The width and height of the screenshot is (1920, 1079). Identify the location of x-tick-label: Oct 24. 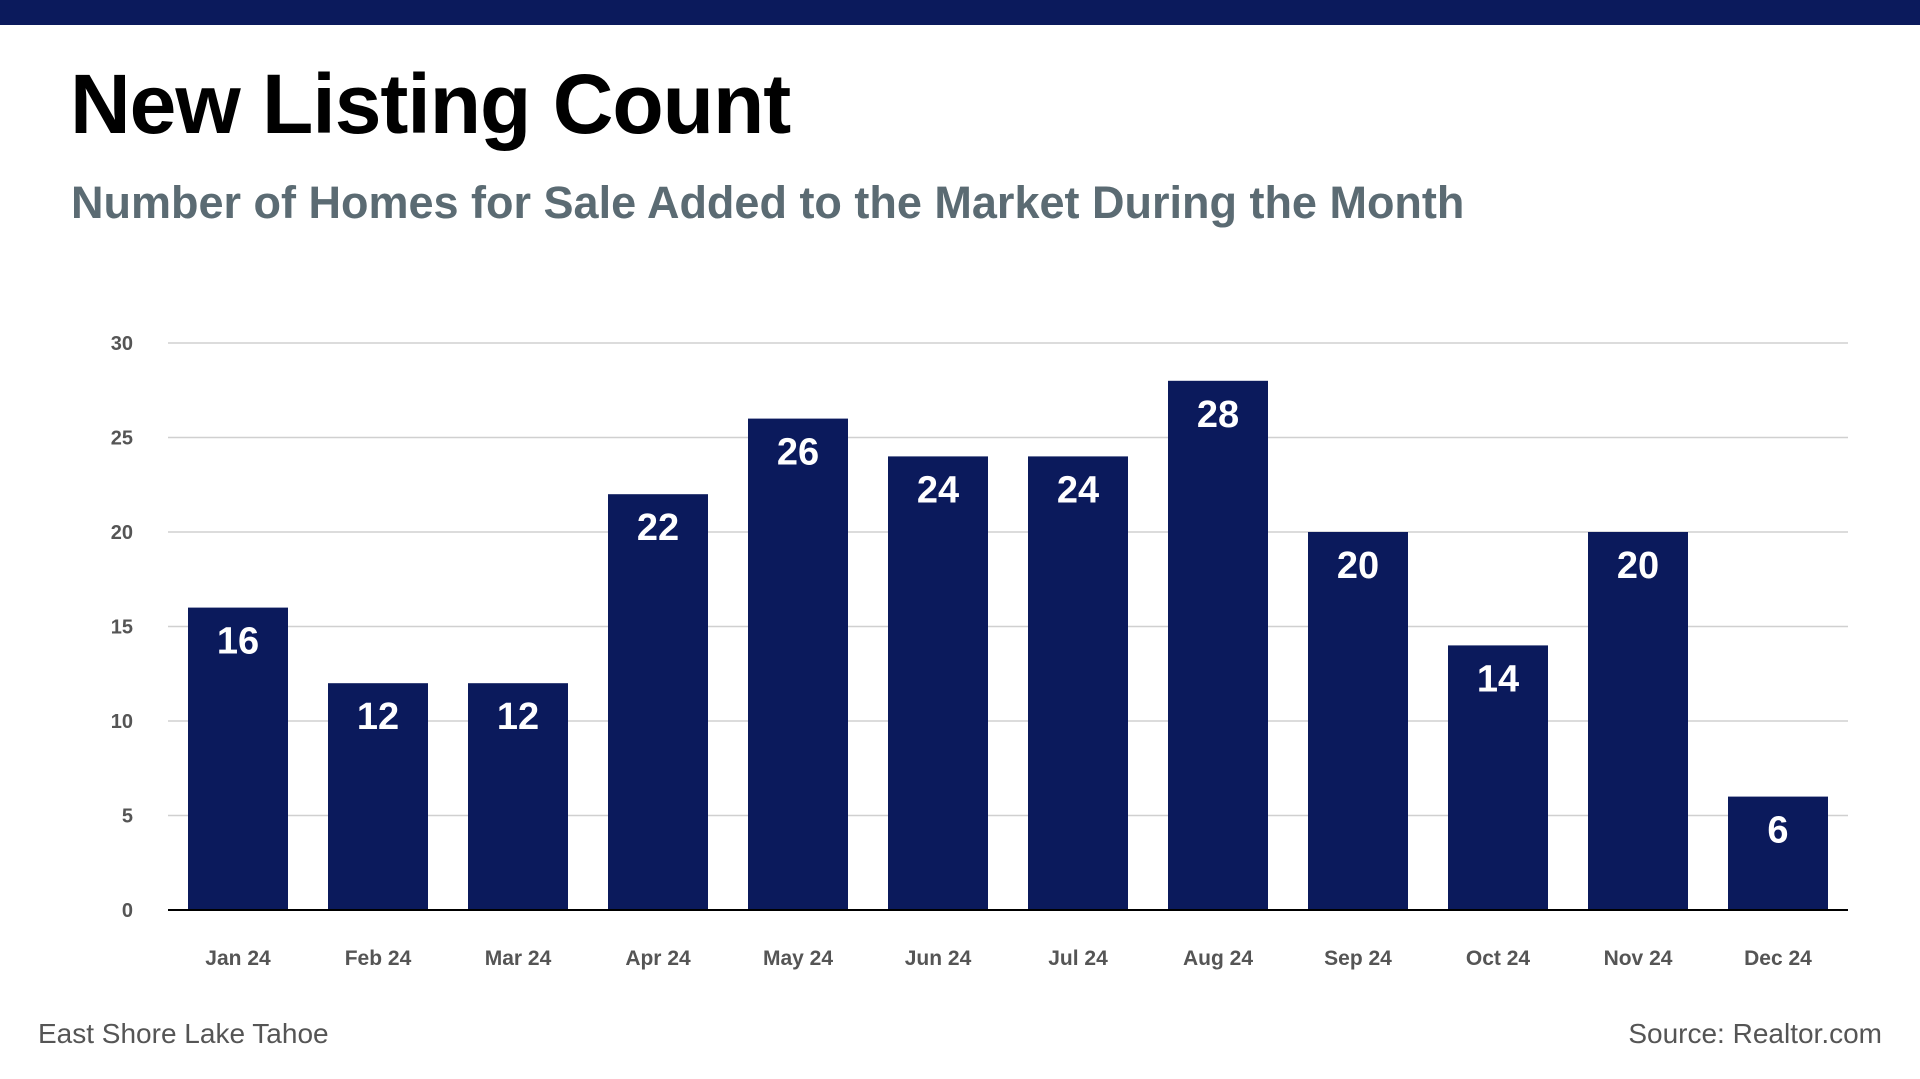
(1498, 958).